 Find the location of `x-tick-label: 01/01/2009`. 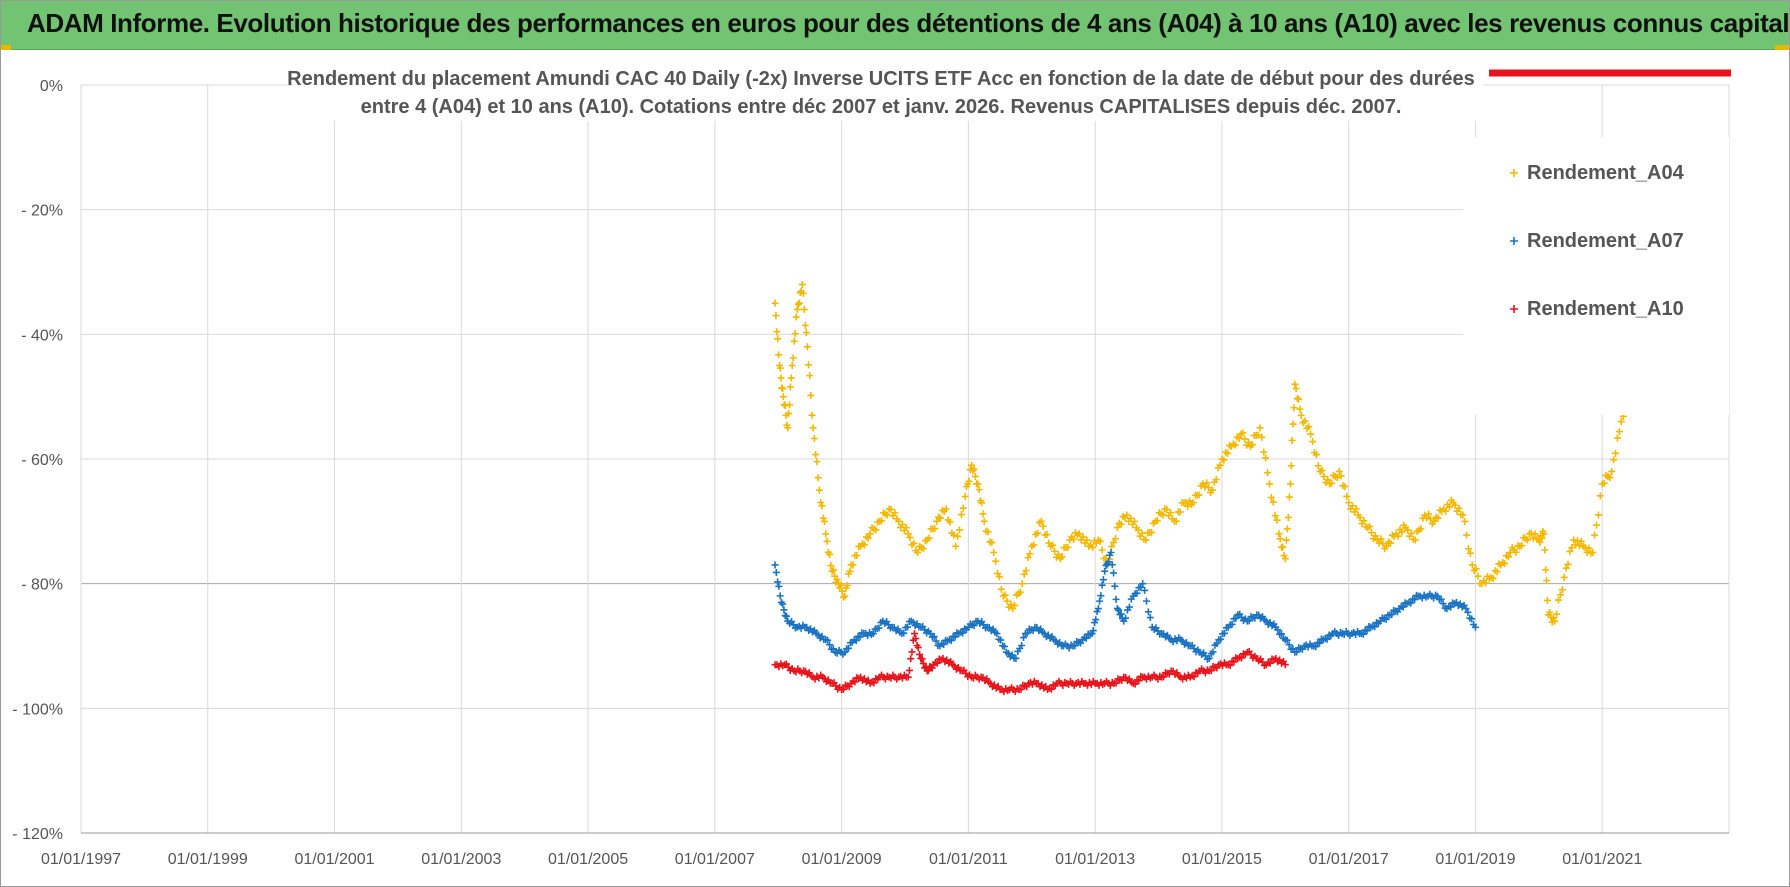

x-tick-label: 01/01/2009 is located at coordinates (842, 859).